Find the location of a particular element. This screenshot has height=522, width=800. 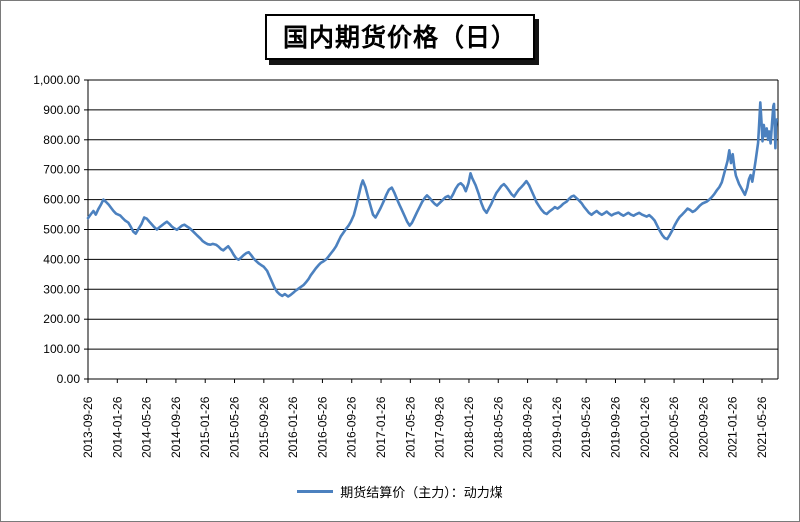

x-tick-label: 2019-09-26 is located at coordinates (615, 427).